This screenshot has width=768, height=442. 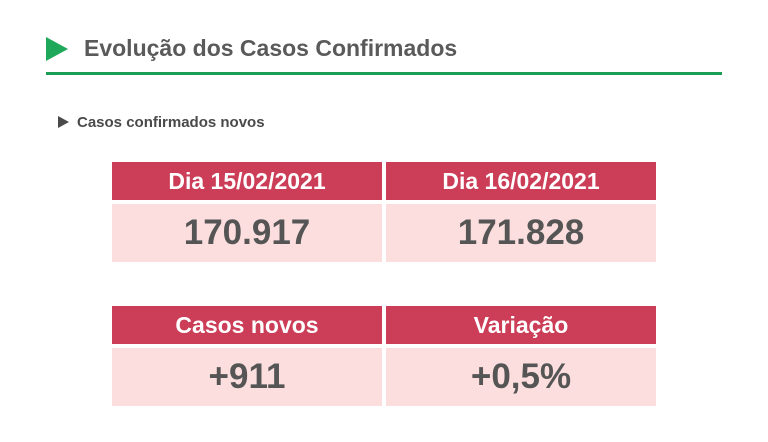 I want to click on section-header: Evolução dos Casos Confirmados, so click(x=384, y=54).